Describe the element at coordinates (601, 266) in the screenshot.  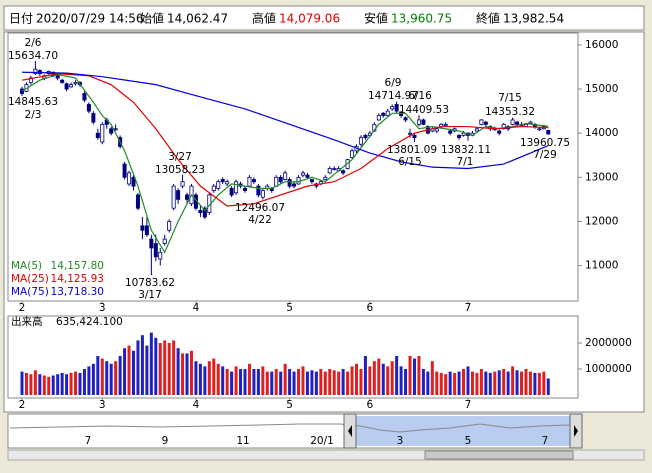
I see `y-tick-label: 11000` at that location.